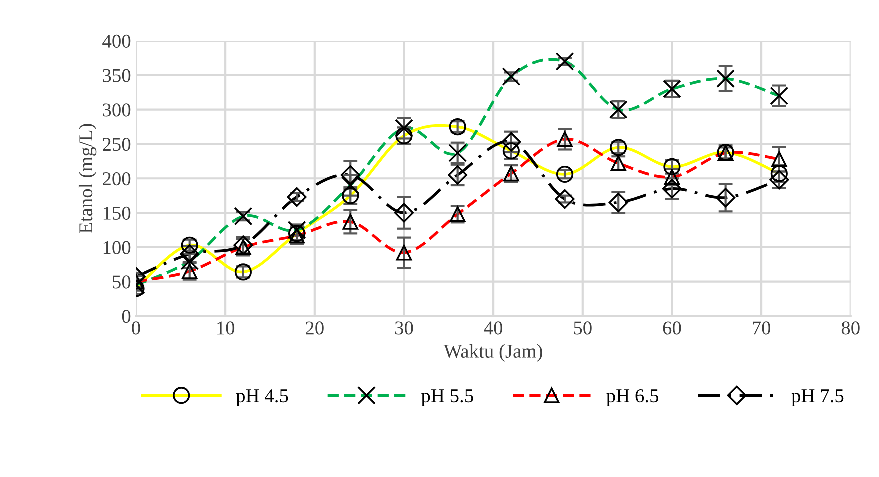 The height and width of the screenshot is (477, 879). Describe the element at coordinates (262, 398) in the screenshot. I see `legend-label: pH 4.5` at that location.